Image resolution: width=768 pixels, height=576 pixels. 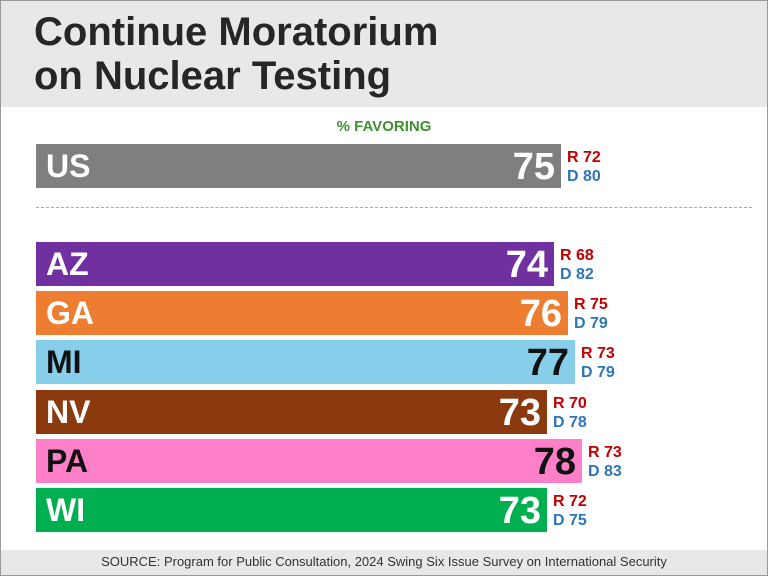 I want to click on footer-band, so click(x=384, y=562).